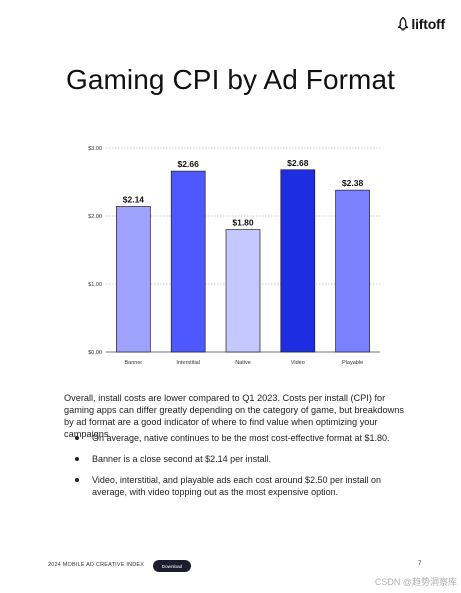 The image size is (461, 593). I want to click on y-tick-label: $0.00, so click(95, 353).